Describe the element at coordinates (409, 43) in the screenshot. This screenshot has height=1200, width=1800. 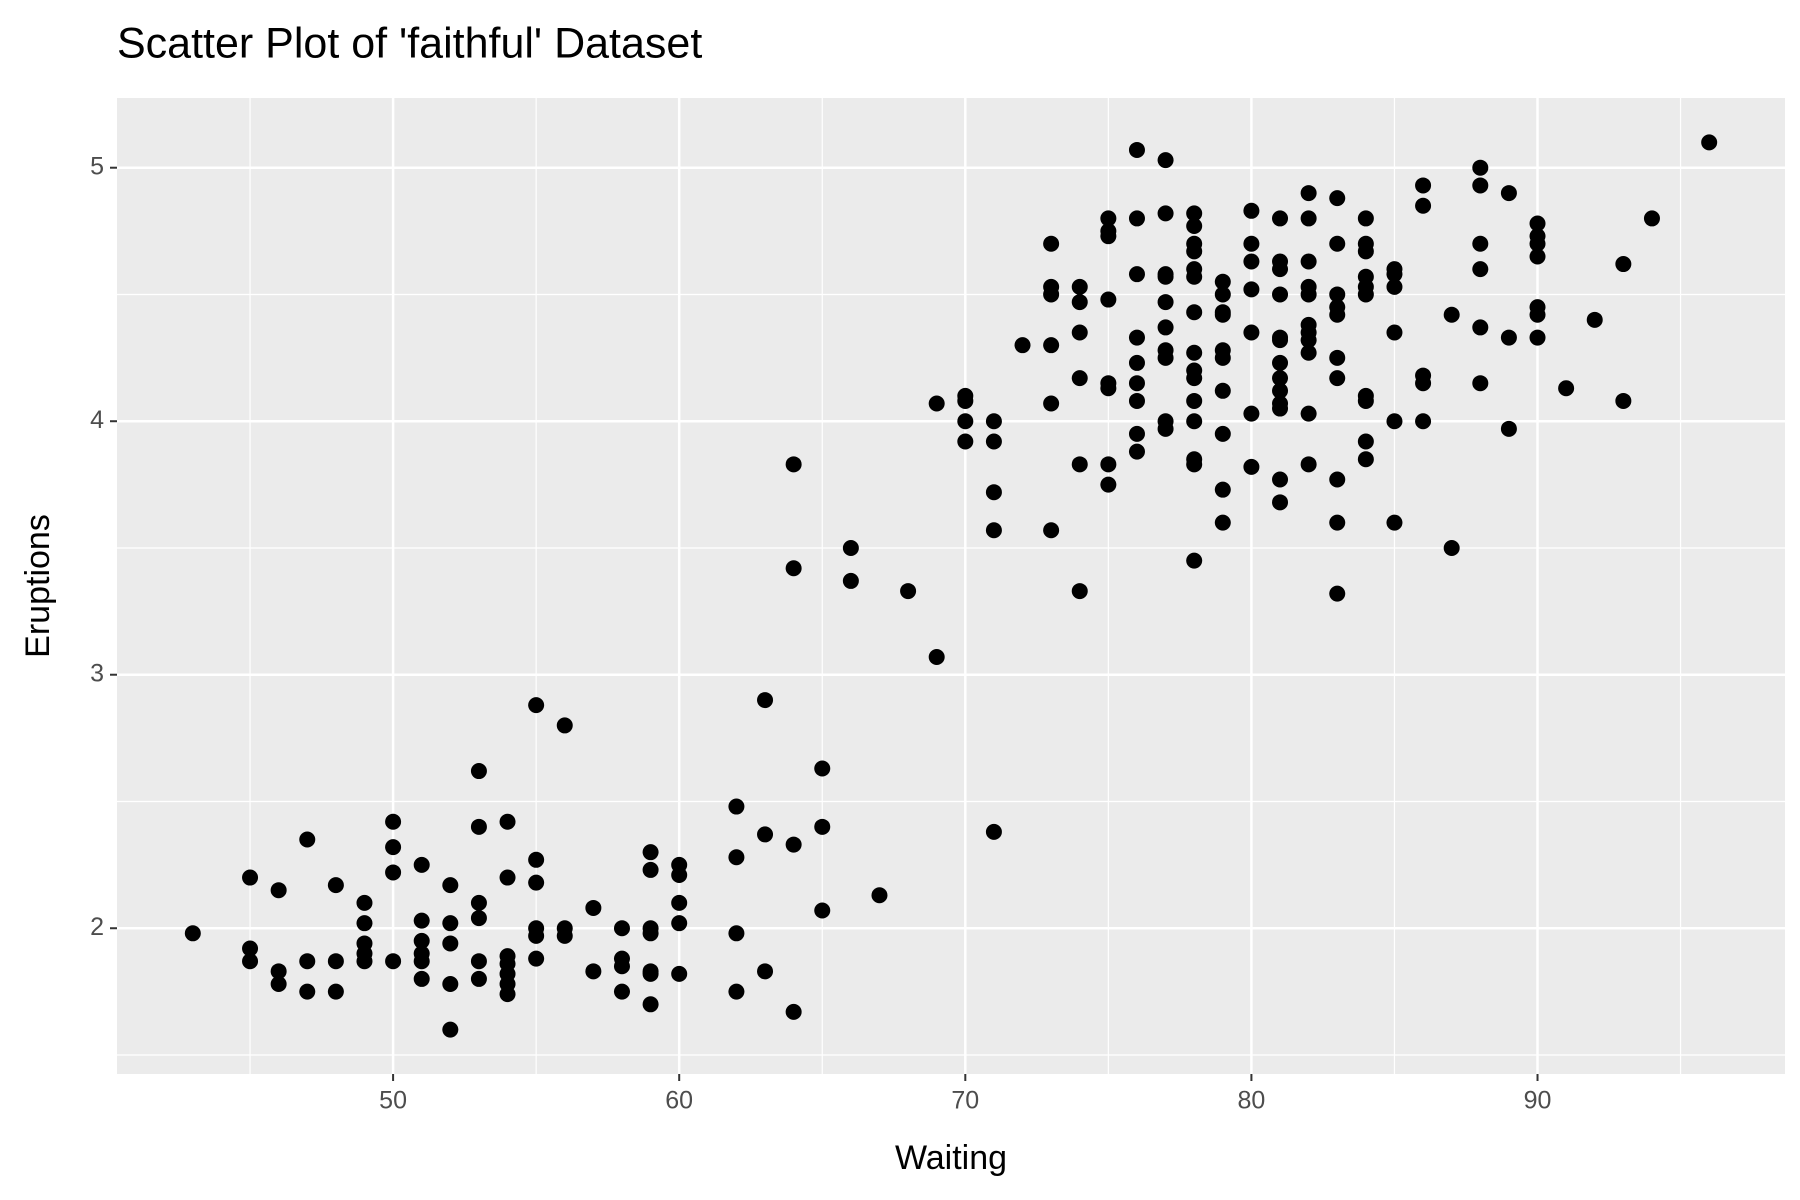
I see `chart-title: Scatter Plot of 'faithful' Dataset` at that location.